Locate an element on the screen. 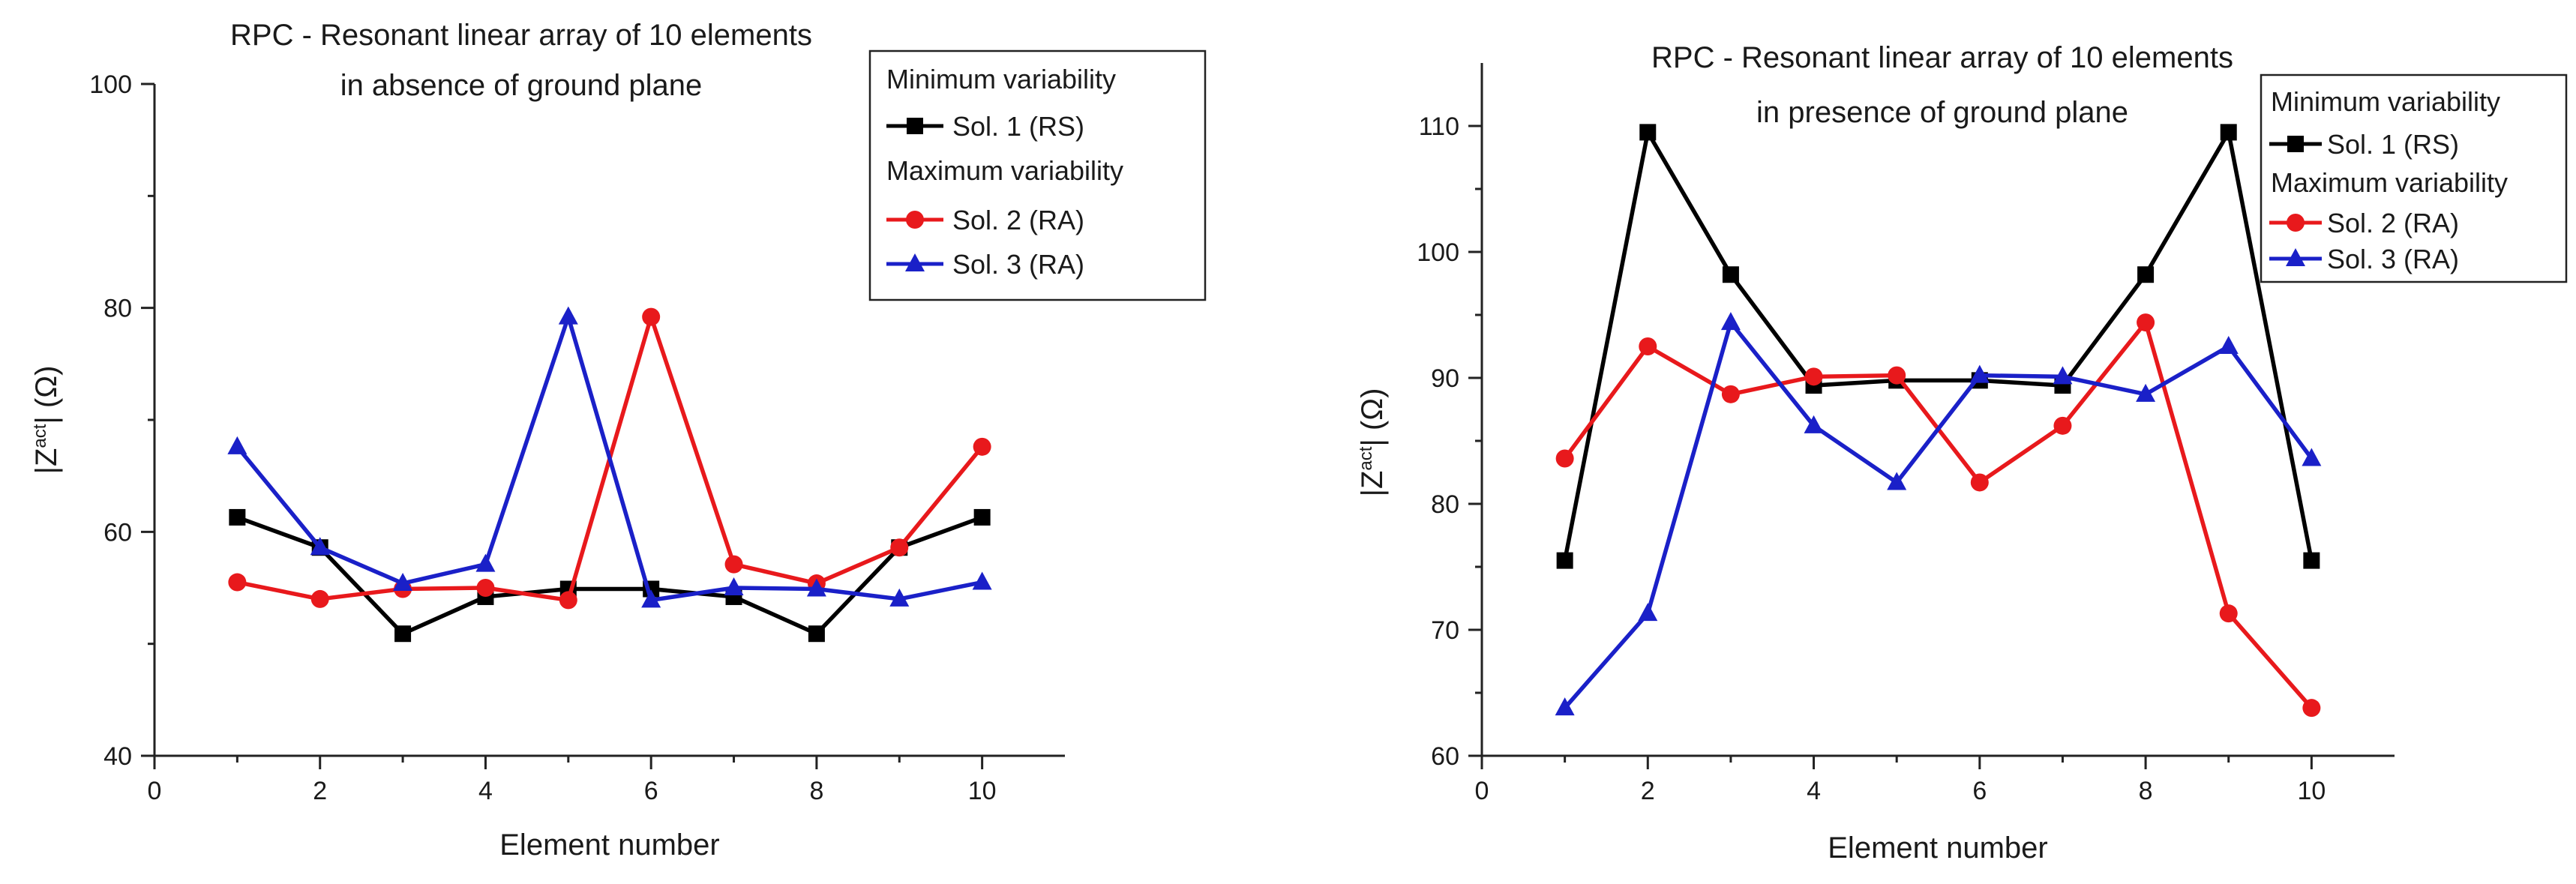  y-tick-label: 40 is located at coordinates (117, 756).